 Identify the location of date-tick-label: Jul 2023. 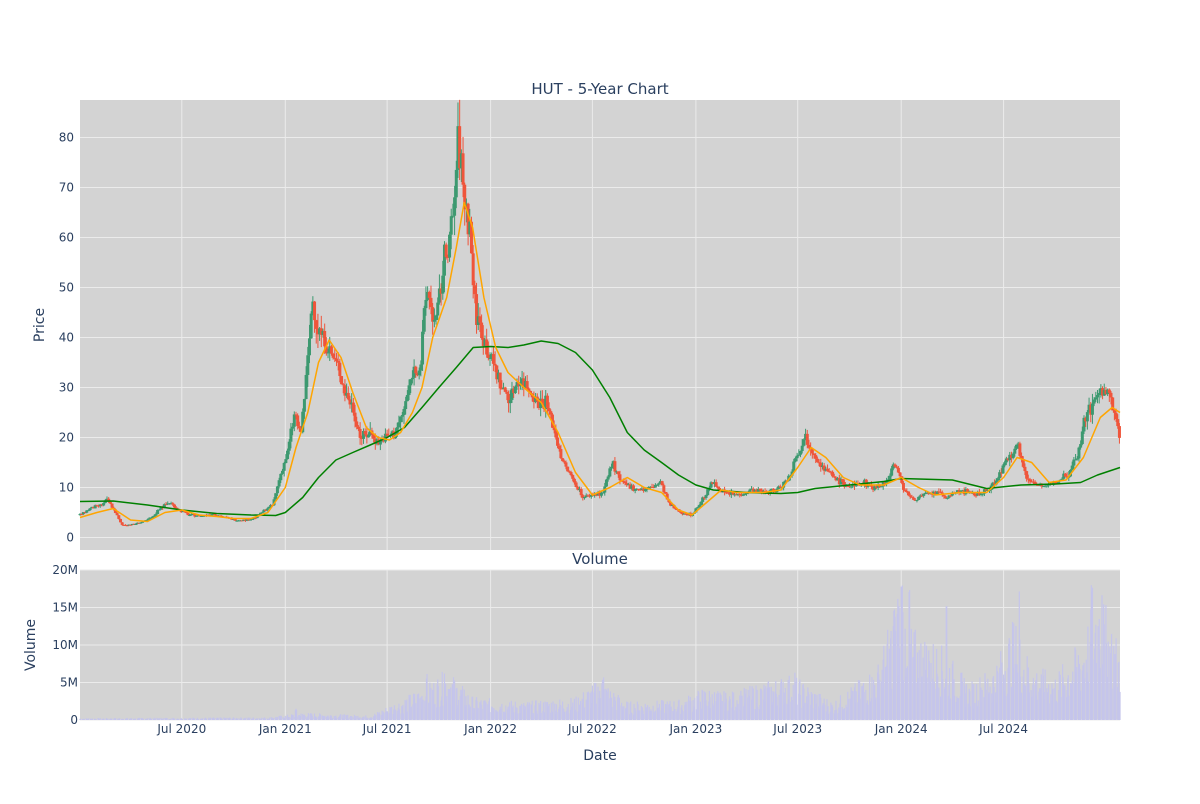
(797, 729).